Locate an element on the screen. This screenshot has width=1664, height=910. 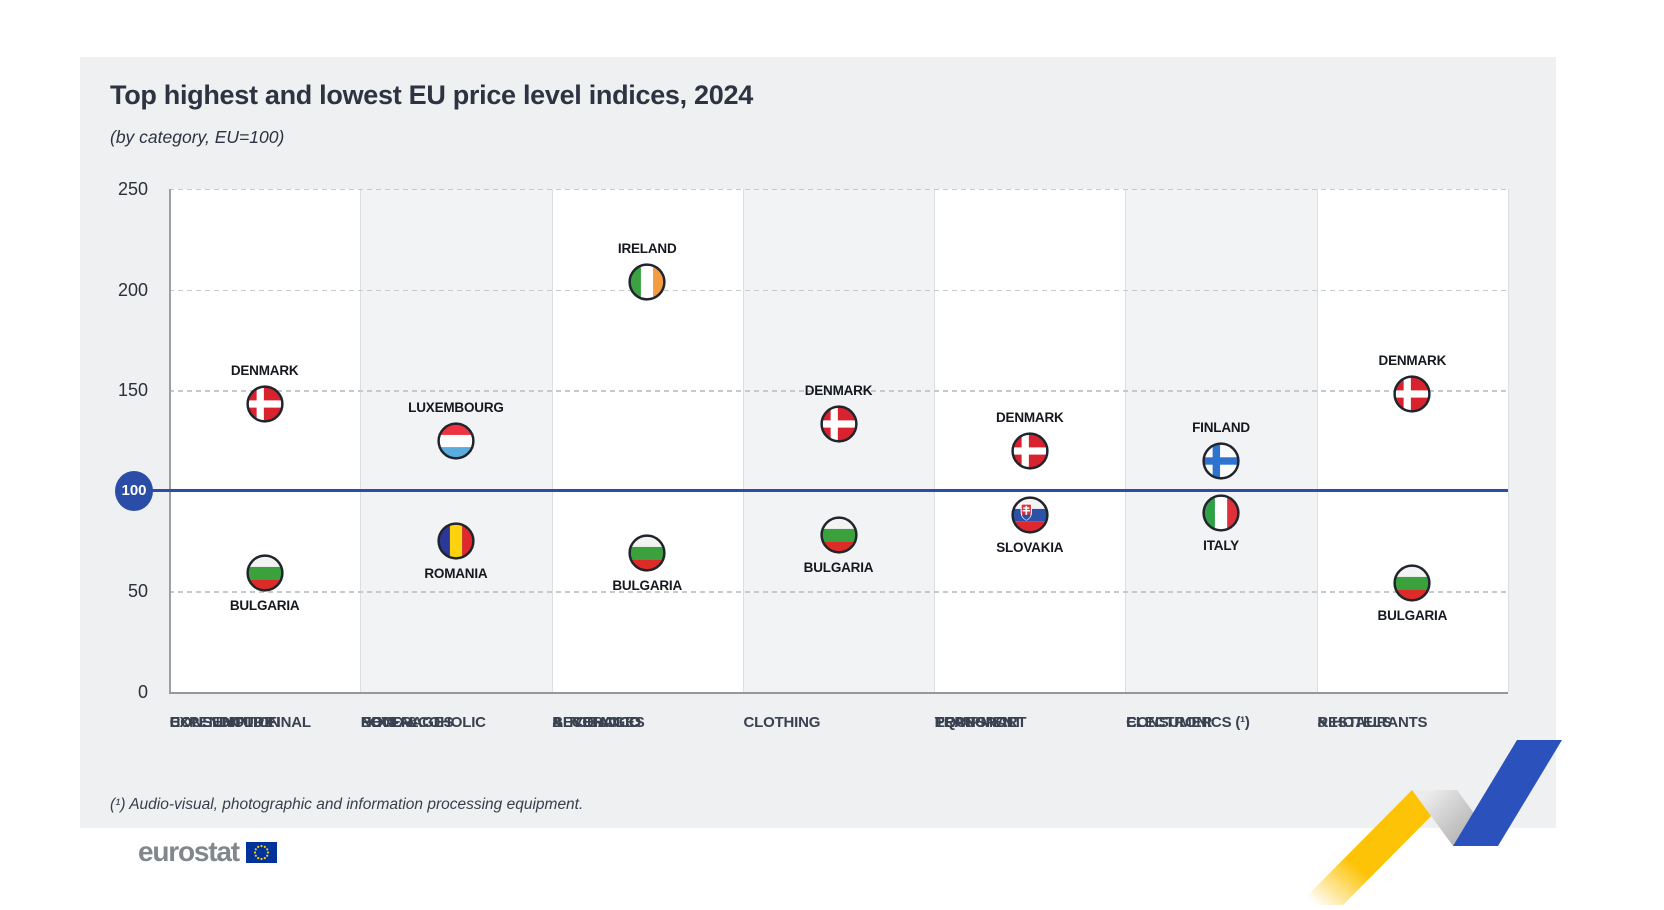
data-point-low-italy is located at coordinates (1221, 513).